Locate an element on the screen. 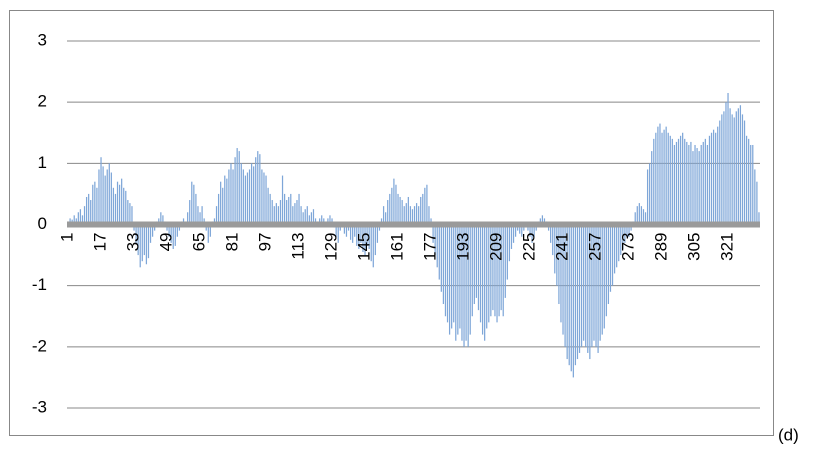 The height and width of the screenshot is (451, 825). x-tick-label: 321 is located at coordinates (727, 247).